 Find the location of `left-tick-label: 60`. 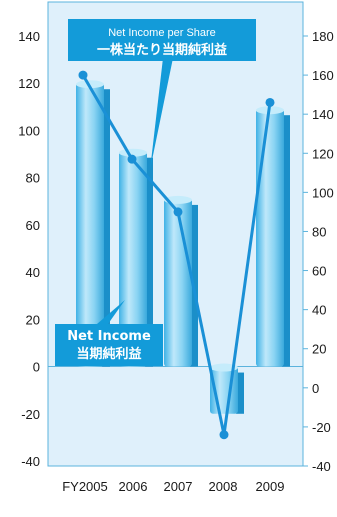

left-tick-label: 60 is located at coordinates (33, 225).